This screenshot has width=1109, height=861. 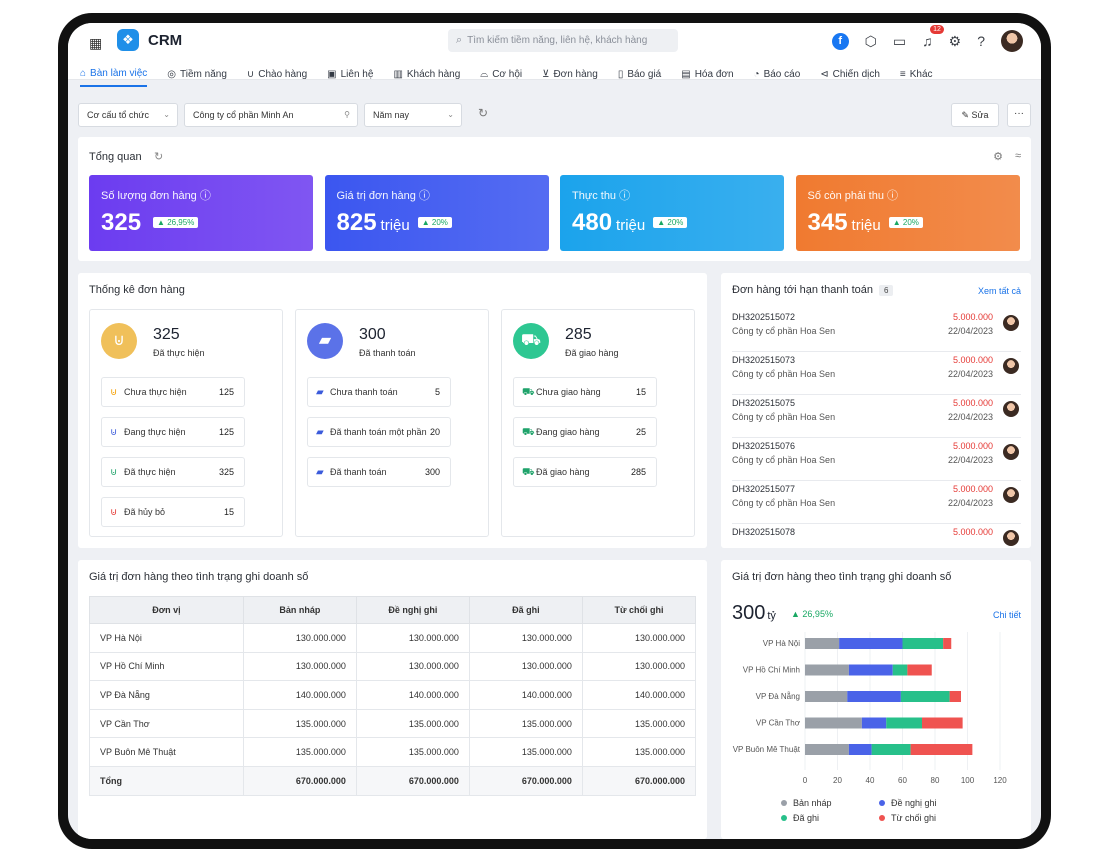 I want to click on nav-item-6: ⊻ Đơn hàng, so click(x=570, y=76).